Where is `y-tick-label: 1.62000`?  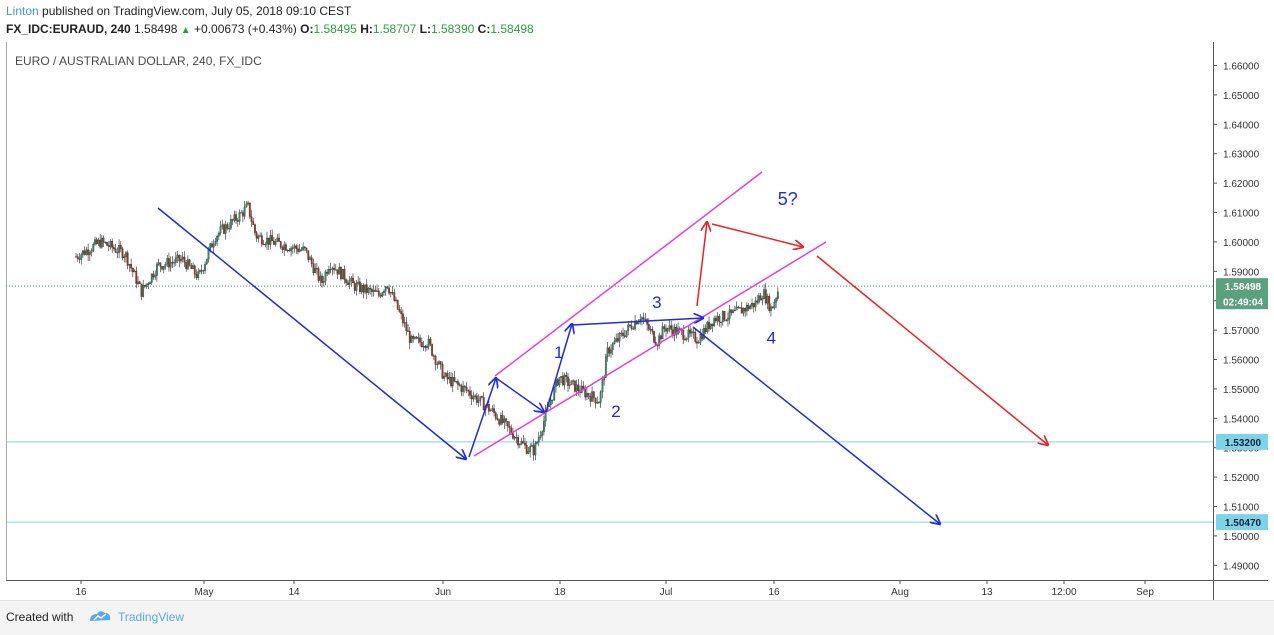 y-tick-label: 1.62000 is located at coordinates (1241, 184).